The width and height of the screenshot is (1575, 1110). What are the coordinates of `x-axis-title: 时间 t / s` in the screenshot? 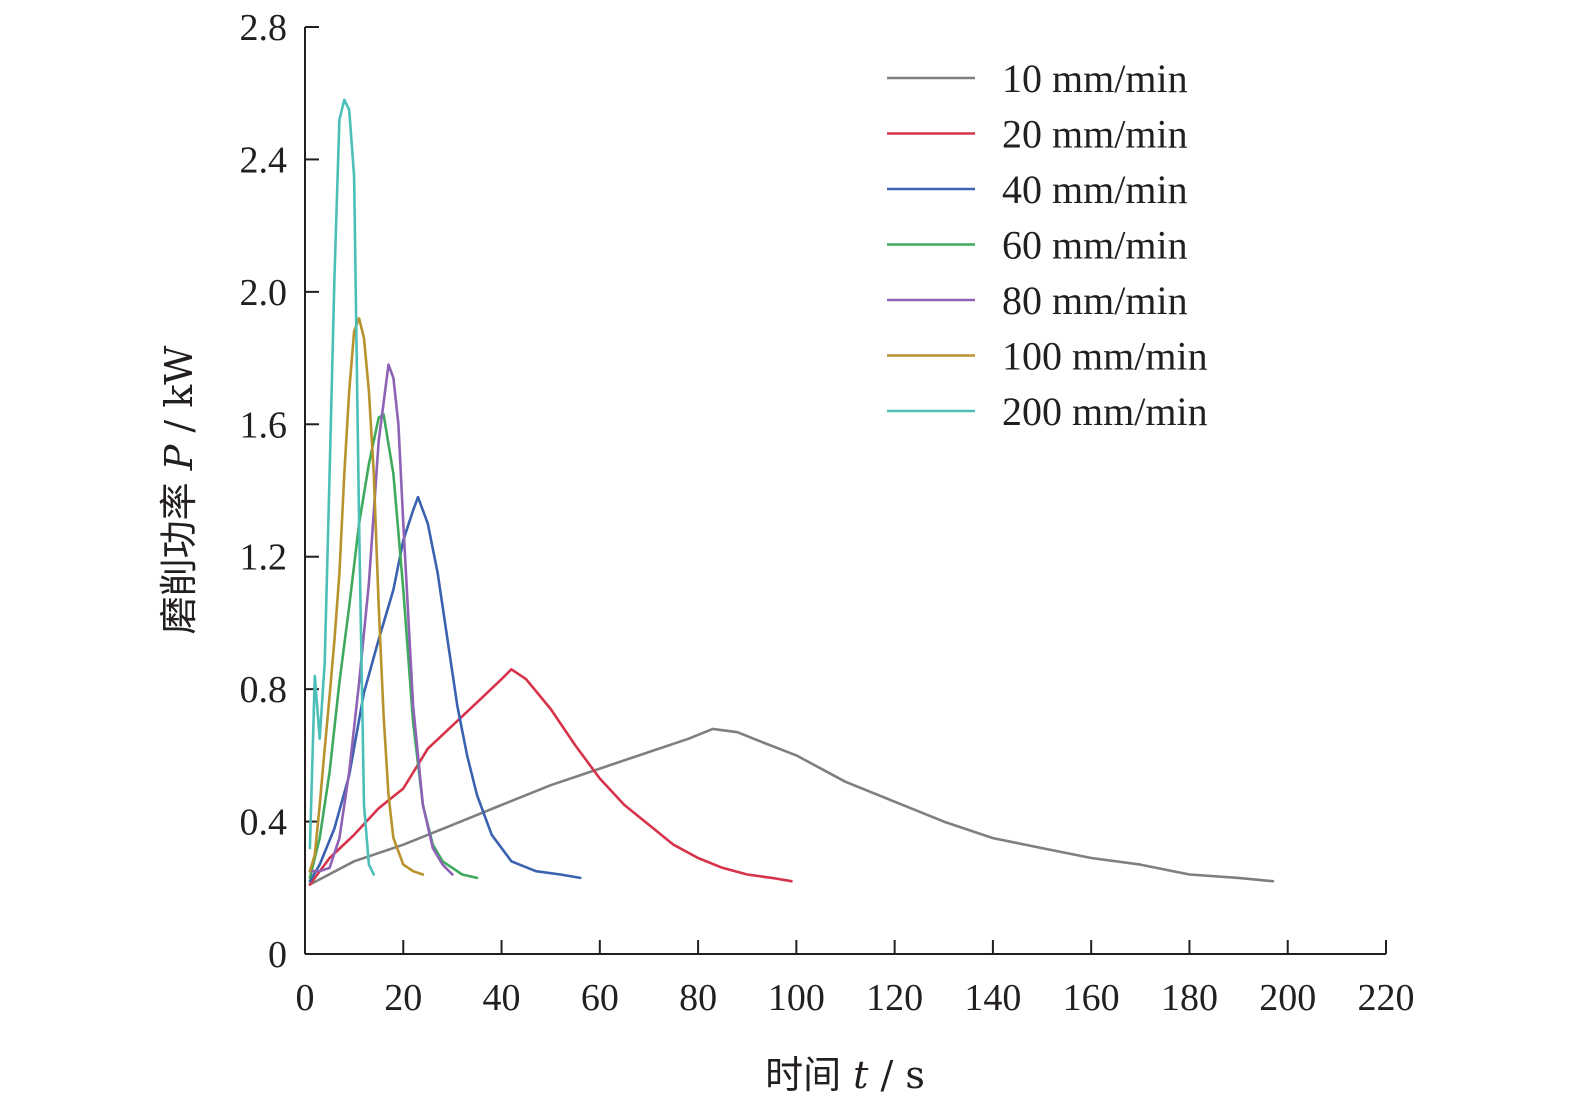 It's located at (845, 1075).